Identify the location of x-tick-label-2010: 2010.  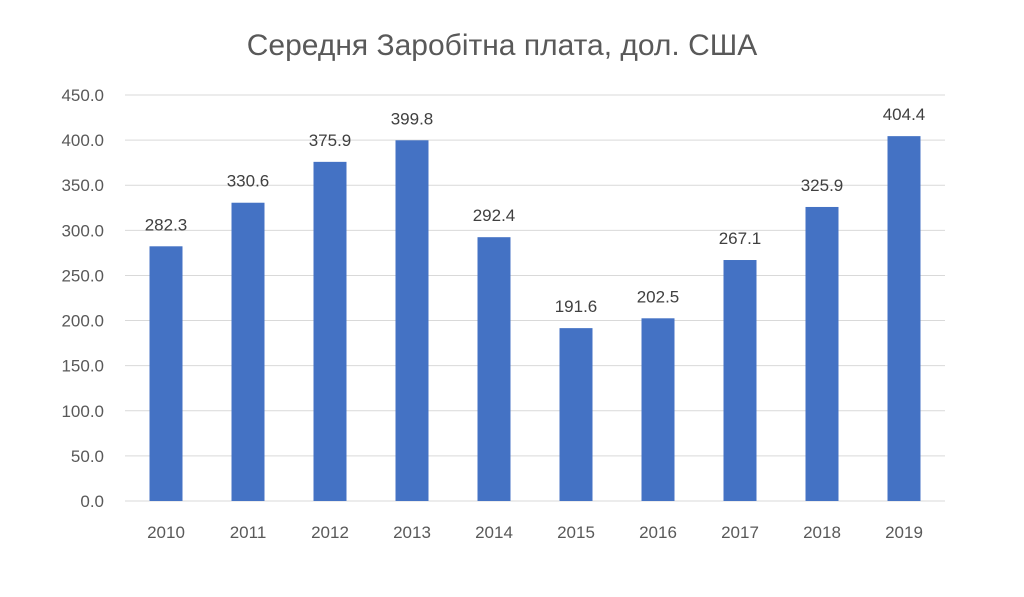
(166, 532).